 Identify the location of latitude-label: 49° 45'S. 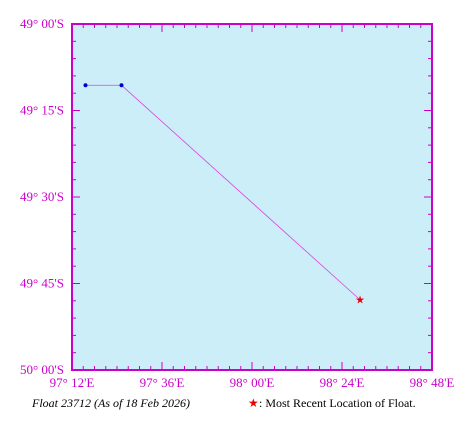
(42, 283).